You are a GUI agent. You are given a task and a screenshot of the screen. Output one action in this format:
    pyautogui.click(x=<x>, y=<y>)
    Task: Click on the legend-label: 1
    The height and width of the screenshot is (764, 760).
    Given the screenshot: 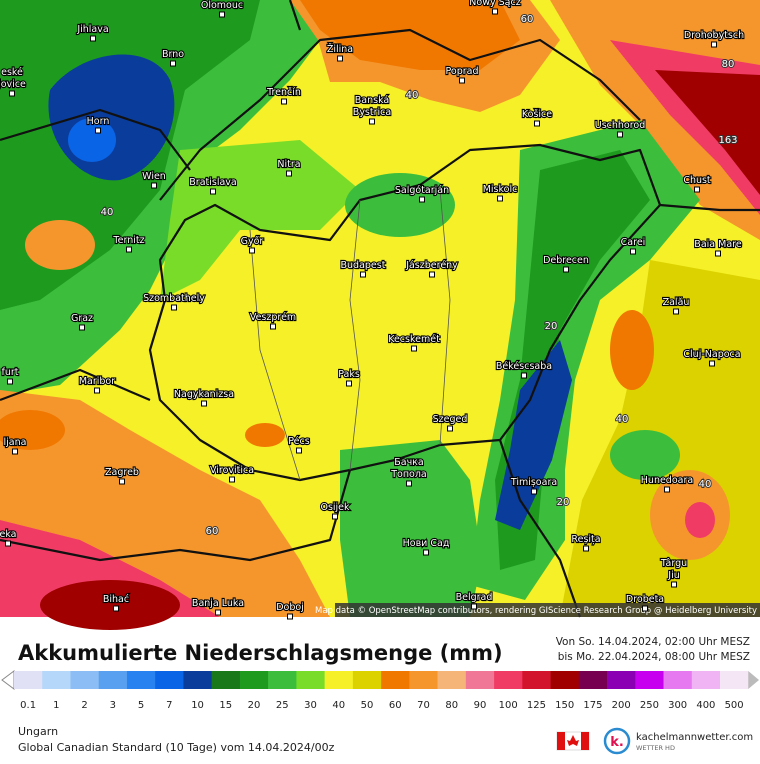 What is the action you would take?
    pyautogui.click(x=56, y=705)
    